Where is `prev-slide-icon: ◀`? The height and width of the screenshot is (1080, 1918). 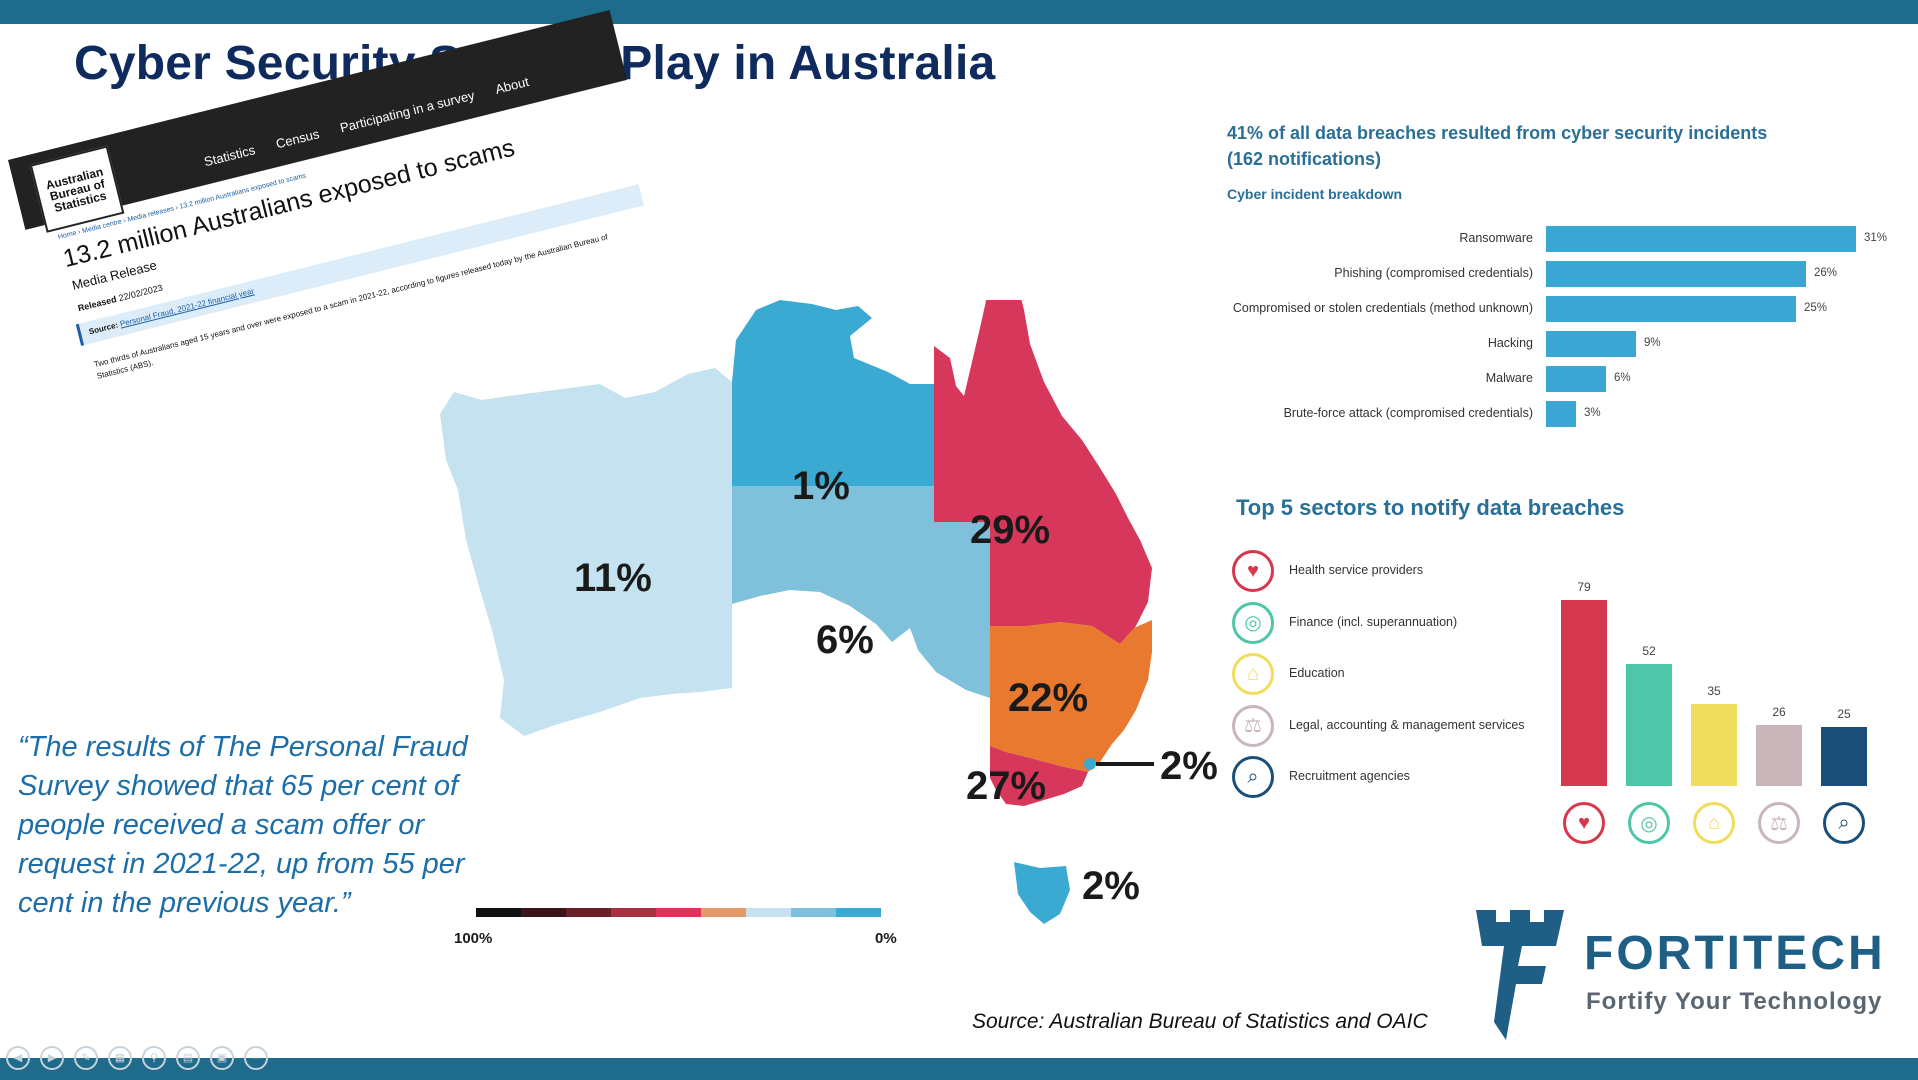 prev-slide-icon: ◀ is located at coordinates (18, 1058).